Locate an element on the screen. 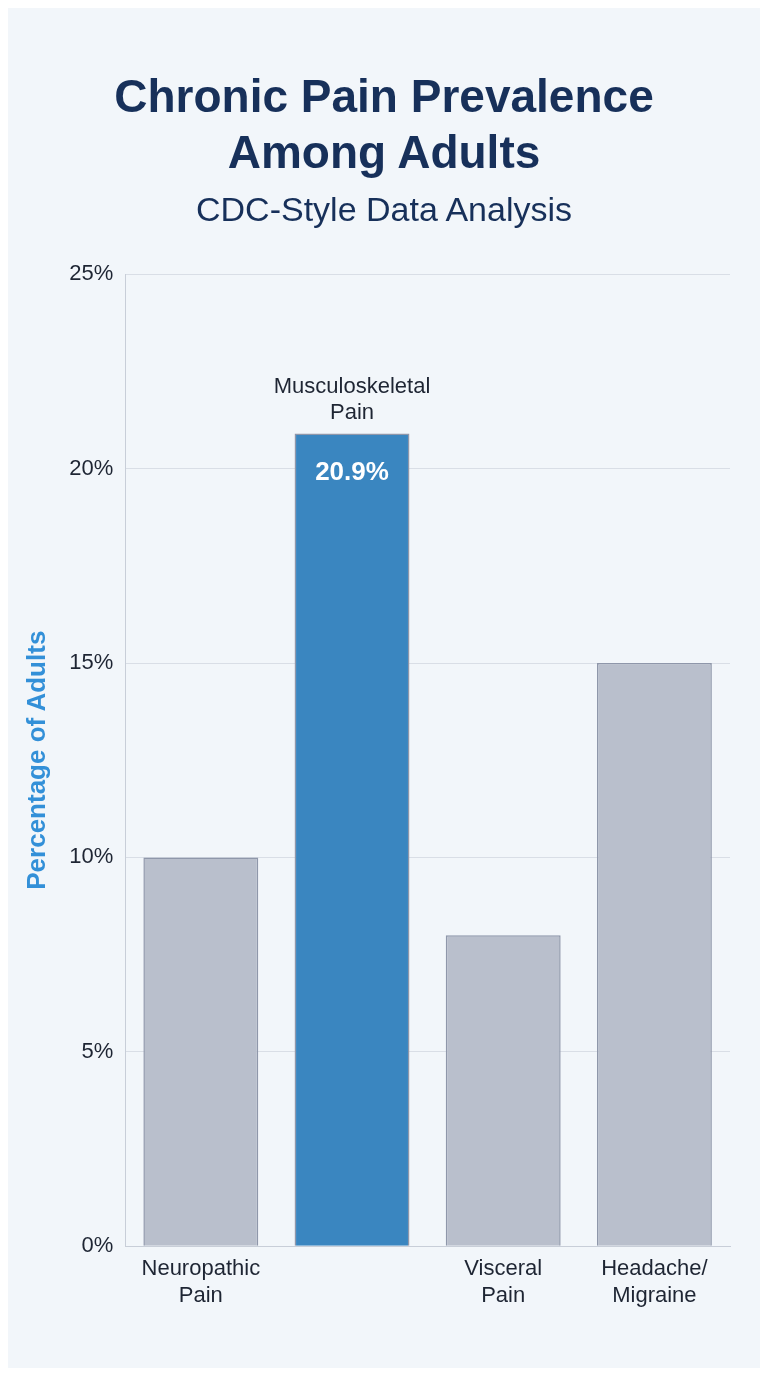 This screenshot has width=768, height=1376. y-tick-label: 0% is located at coordinates (97, 1245).